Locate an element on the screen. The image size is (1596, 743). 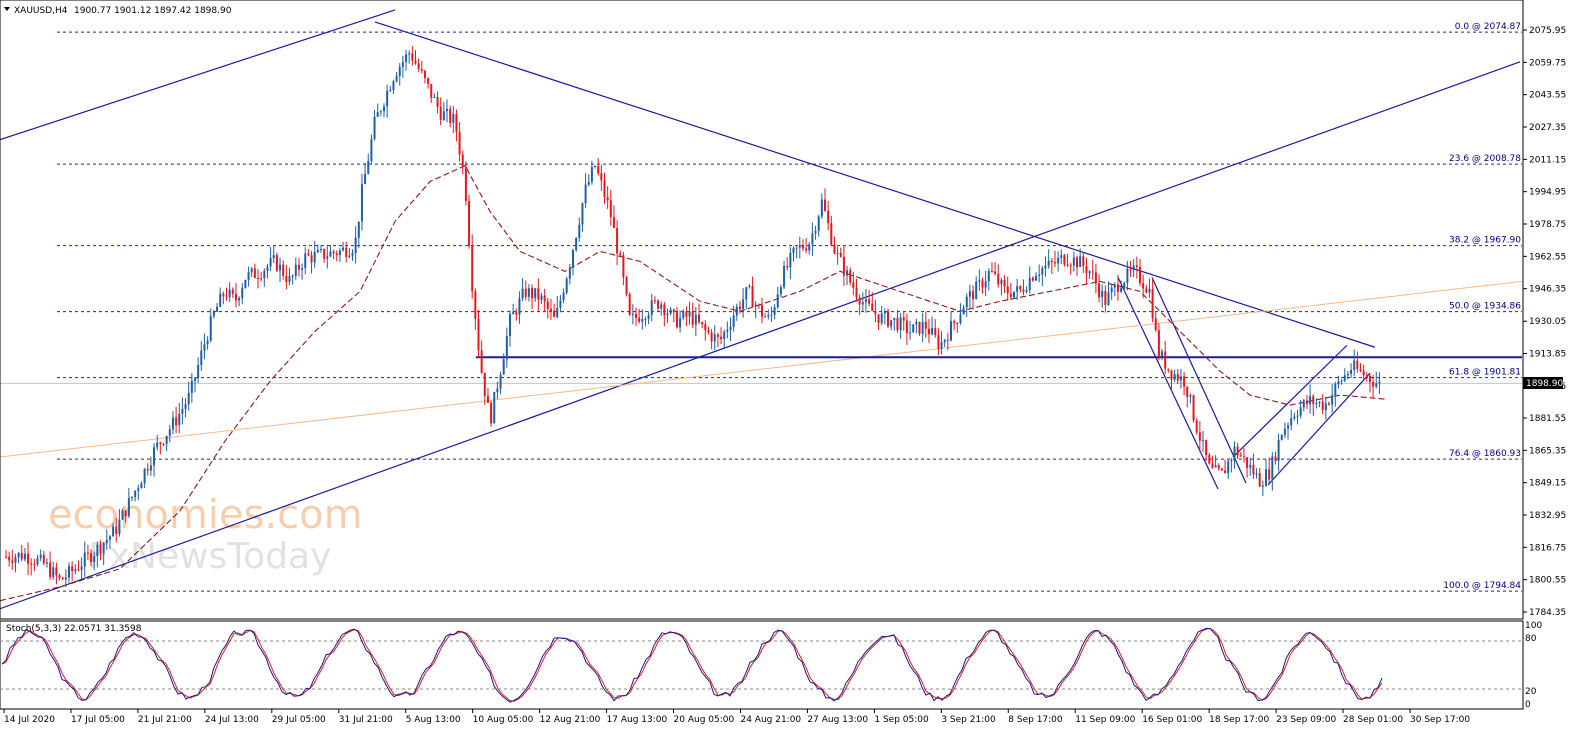
price-tick-label: 1832.95 is located at coordinates (1547, 516).